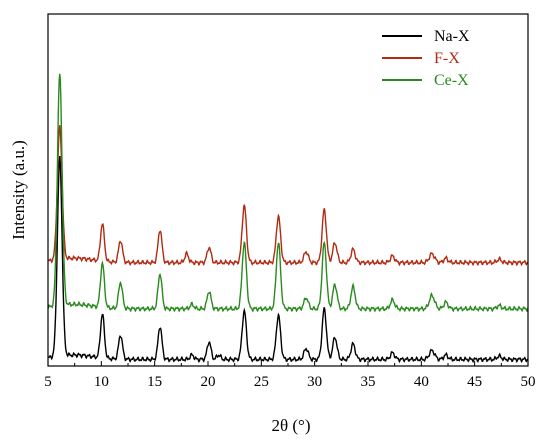  Describe the element at coordinates (208, 382) in the screenshot. I see `x-tick-label: 20` at that location.